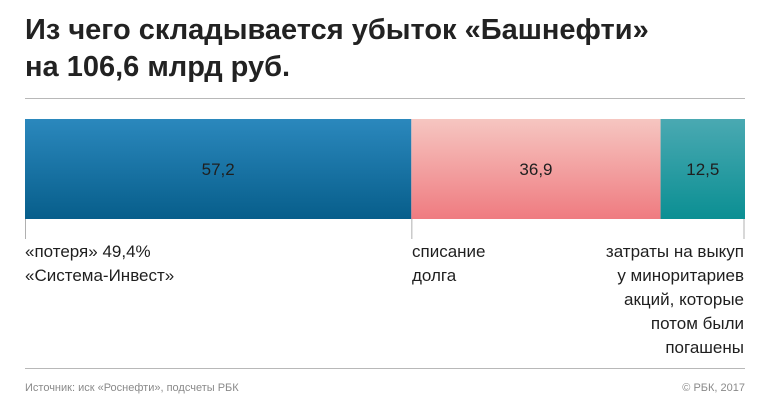 The image size is (770, 414). What do you see at coordinates (175, 264) in the screenshot?
I see `segment-label-0: «потеря» 49,4% «Система-Инвест»` at bounding box center [175, 264].